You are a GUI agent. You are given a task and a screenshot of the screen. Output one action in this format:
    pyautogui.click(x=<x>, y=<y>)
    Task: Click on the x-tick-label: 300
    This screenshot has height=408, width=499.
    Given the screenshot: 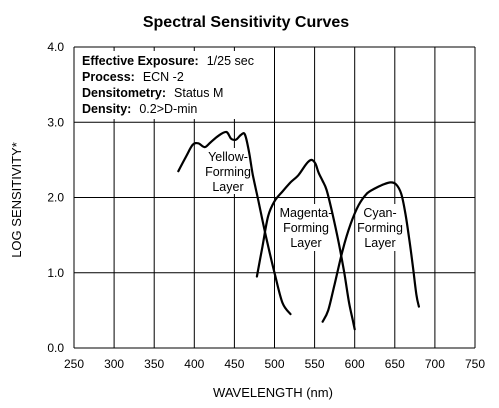 What is the action you would take?
    pyautogui.click(x=114, y=364)
    